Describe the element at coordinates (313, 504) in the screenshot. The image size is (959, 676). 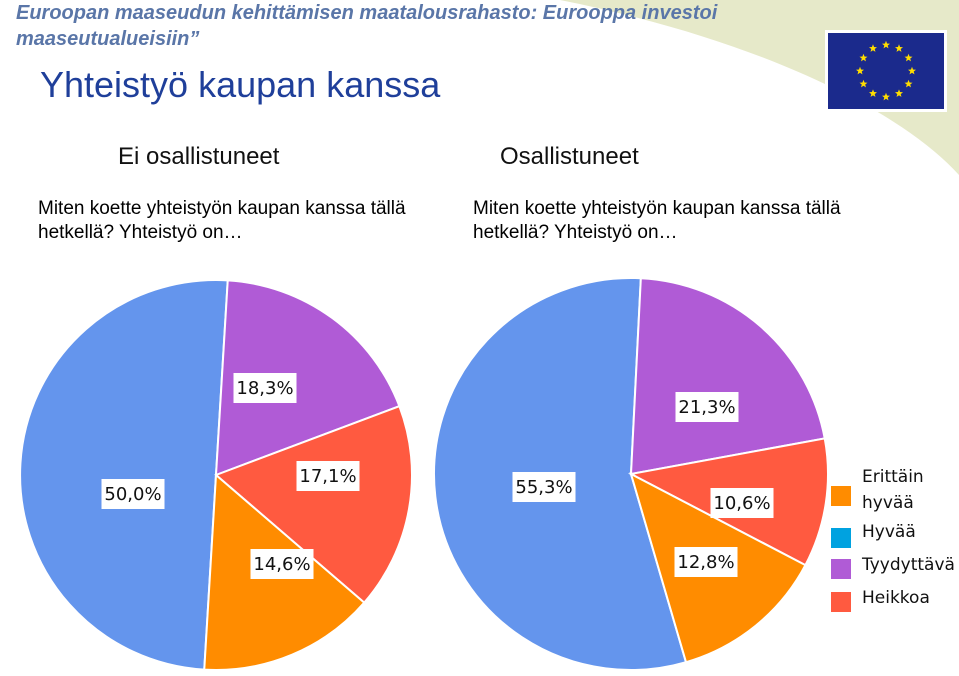
I see `pie-slice-heikkoa` at that location.